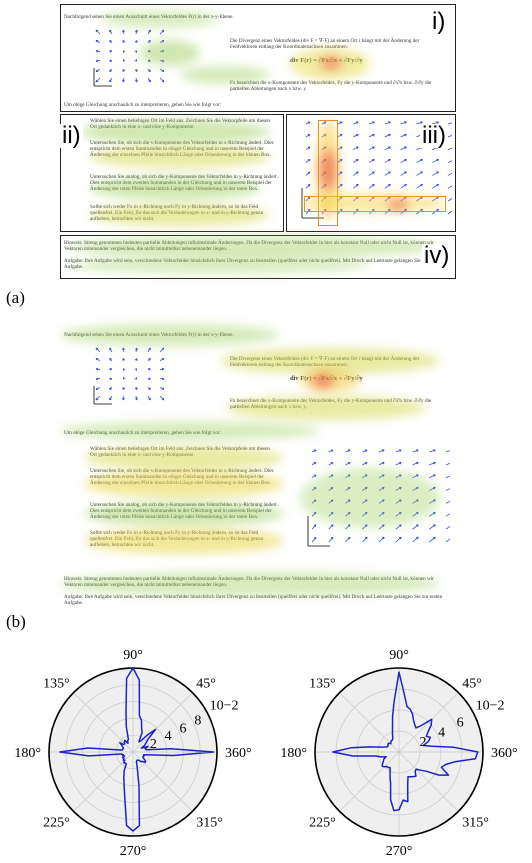 Image resolution: width=532 pixels, height=863 pixels. I want to click on polar-radial-tick-label: 8, so click(197, 720).